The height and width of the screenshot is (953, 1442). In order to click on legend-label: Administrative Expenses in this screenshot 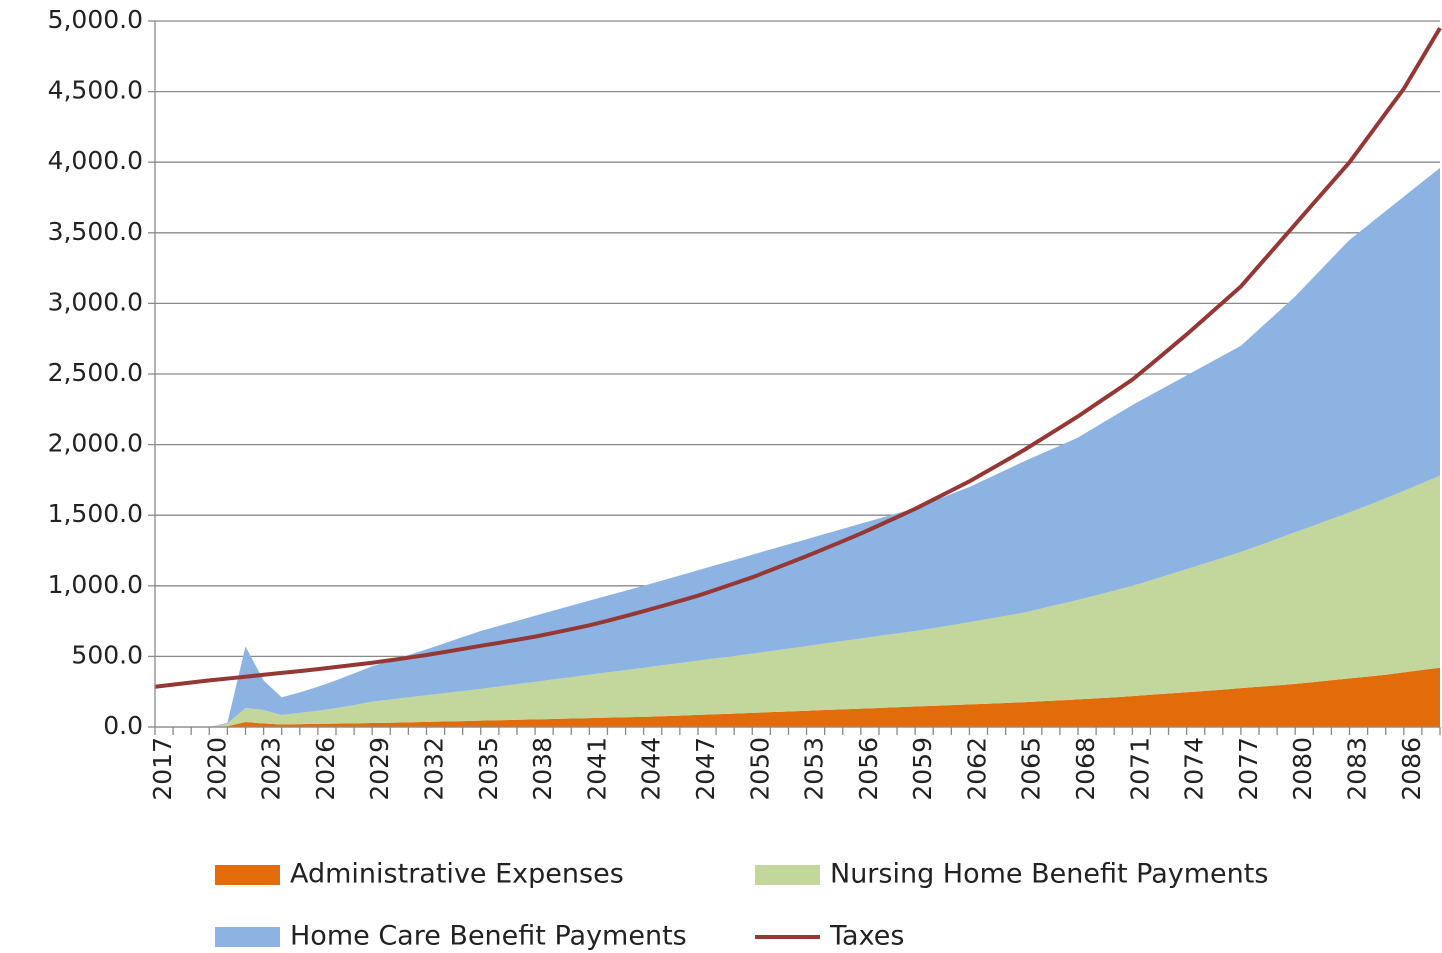, I will do `click(457, 874)`.